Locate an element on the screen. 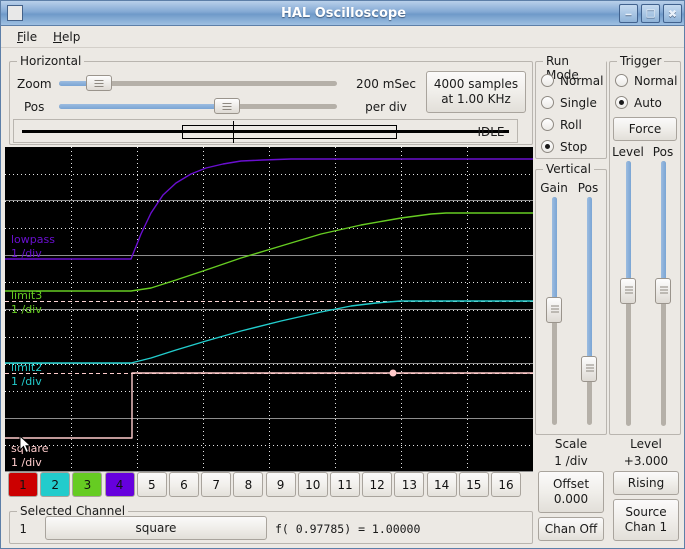 The width and height of the screenshot is (685, 549). trigger-level-slider is located at coordinates (628, 293).